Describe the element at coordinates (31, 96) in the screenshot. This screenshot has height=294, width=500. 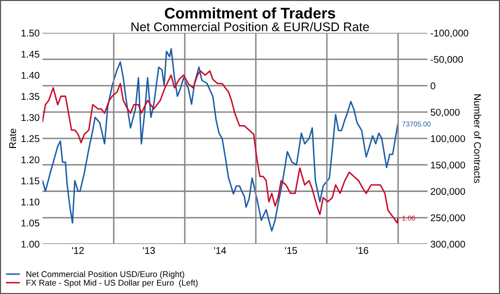
I see `y-tick-label: 1.35` at that location.